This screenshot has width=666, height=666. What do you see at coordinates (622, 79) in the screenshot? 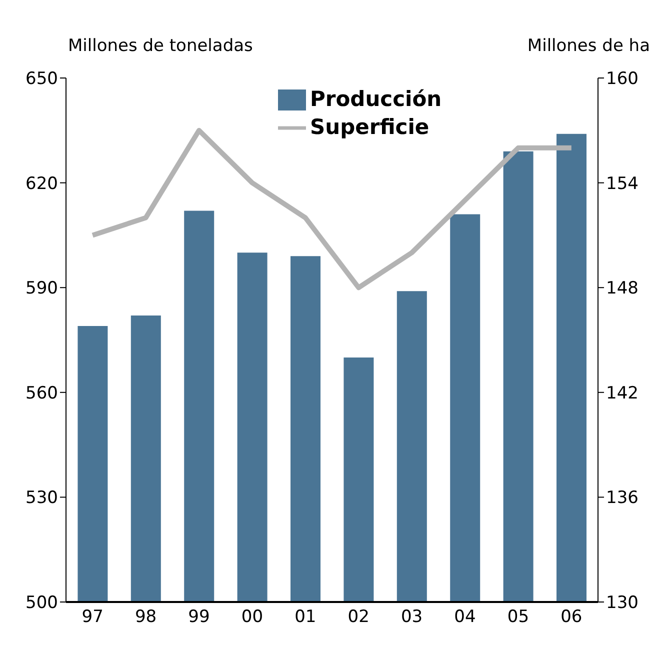
I see `y2-tick-label: 160` at bounding box center [622, 79].